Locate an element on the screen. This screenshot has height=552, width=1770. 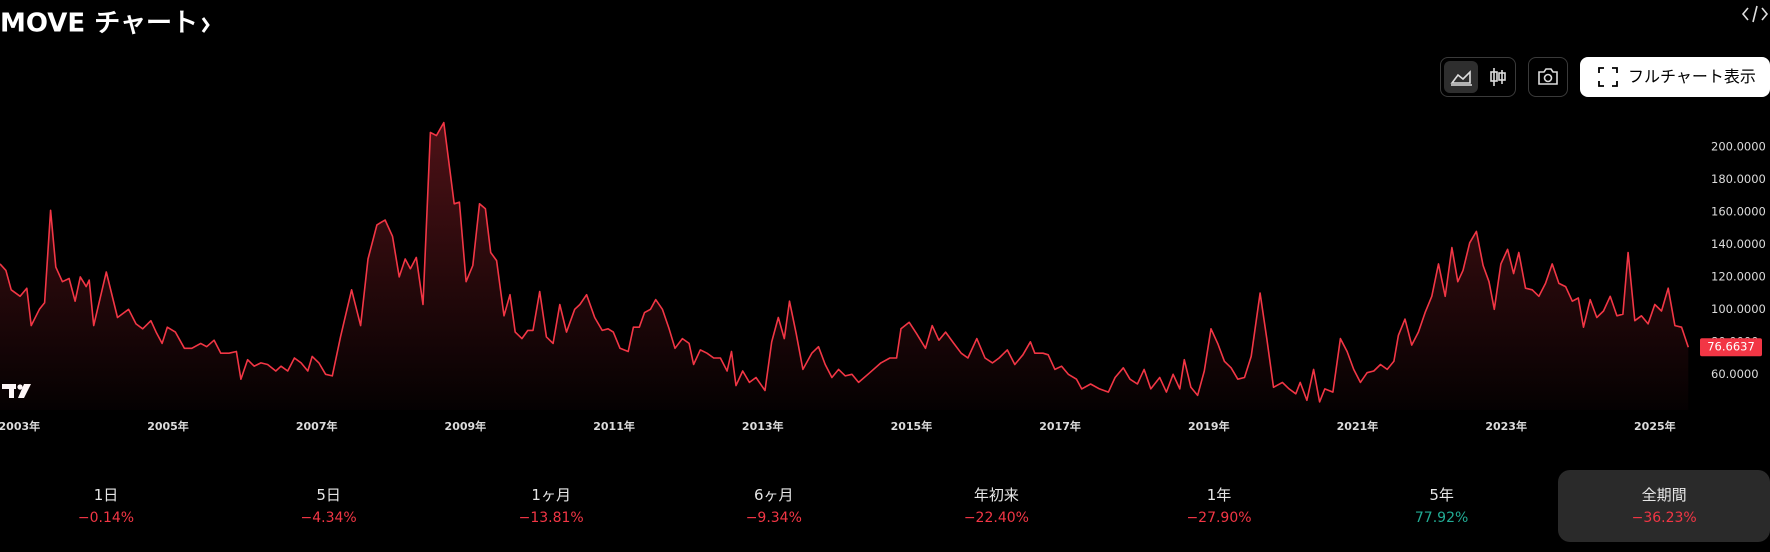
x-tick-label: 2017年 is located at coordinates (1060, 426).